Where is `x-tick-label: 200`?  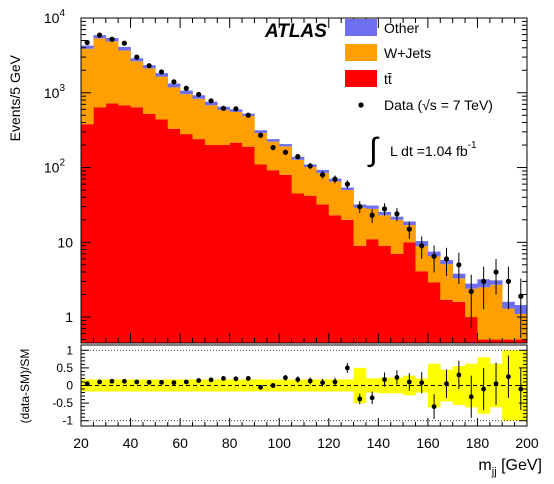
x-tick-label: 200 is located at coordinates (527, 443).